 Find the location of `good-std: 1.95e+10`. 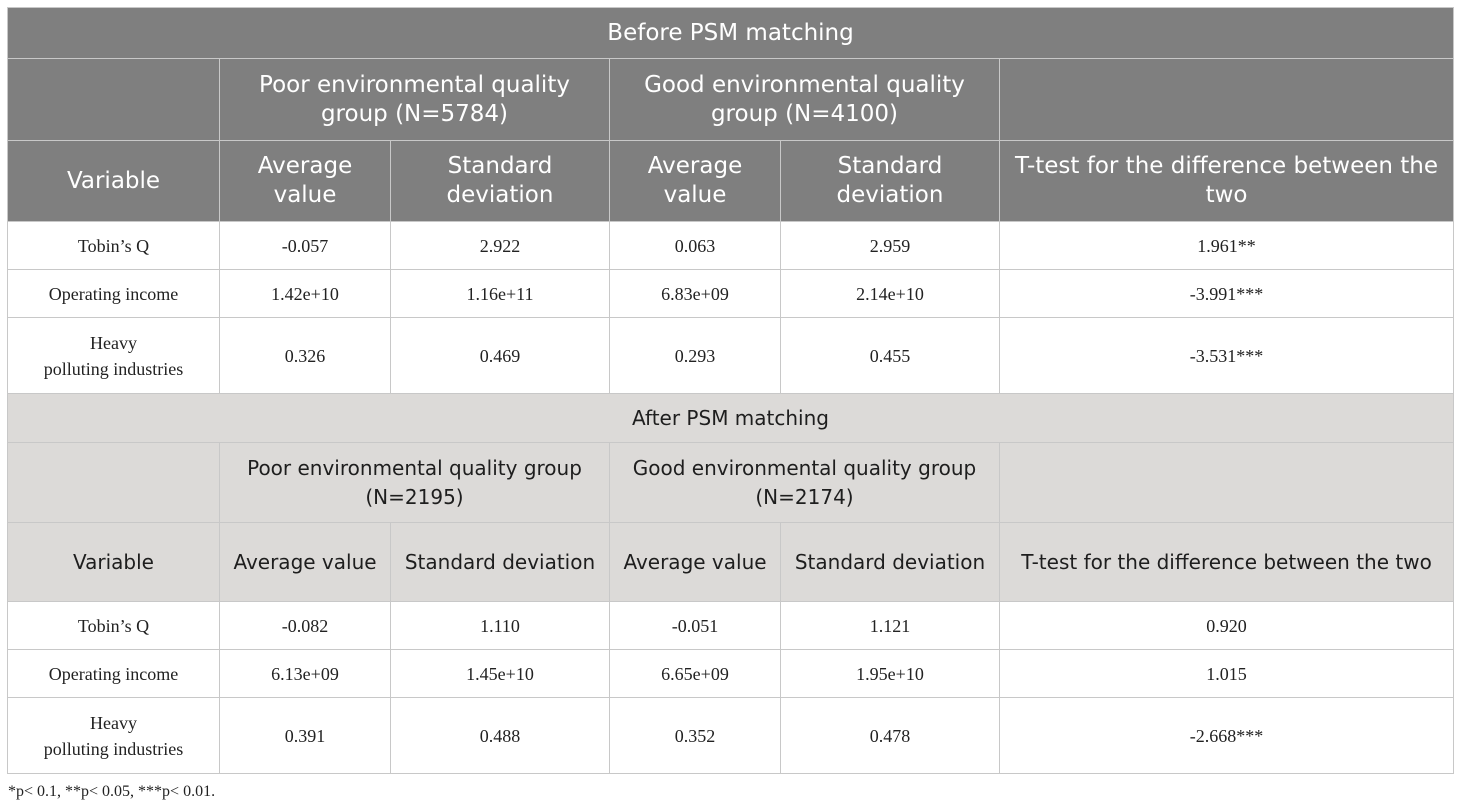

good-std: 1.95e+10 is located at coordinates (890, 673).